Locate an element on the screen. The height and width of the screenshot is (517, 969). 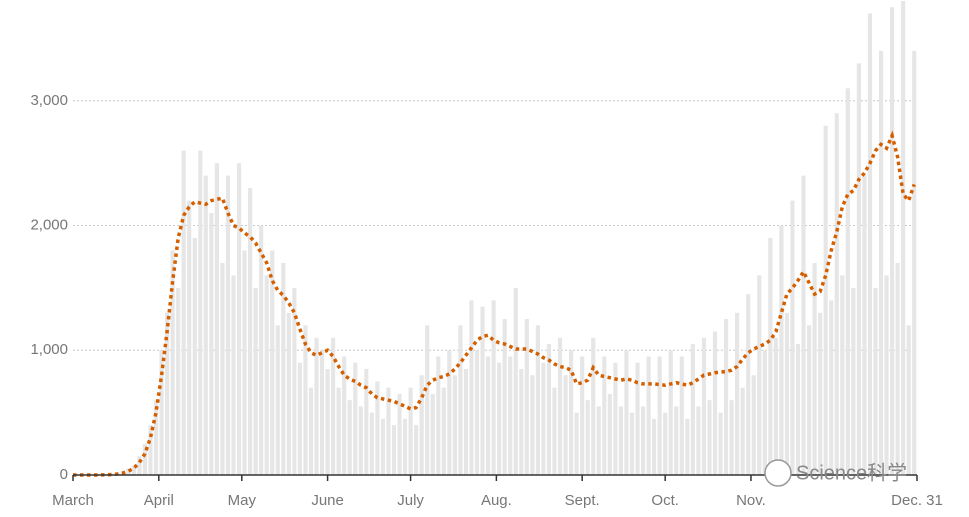
watermark: Science科学 is located at coordinates (835, 473).